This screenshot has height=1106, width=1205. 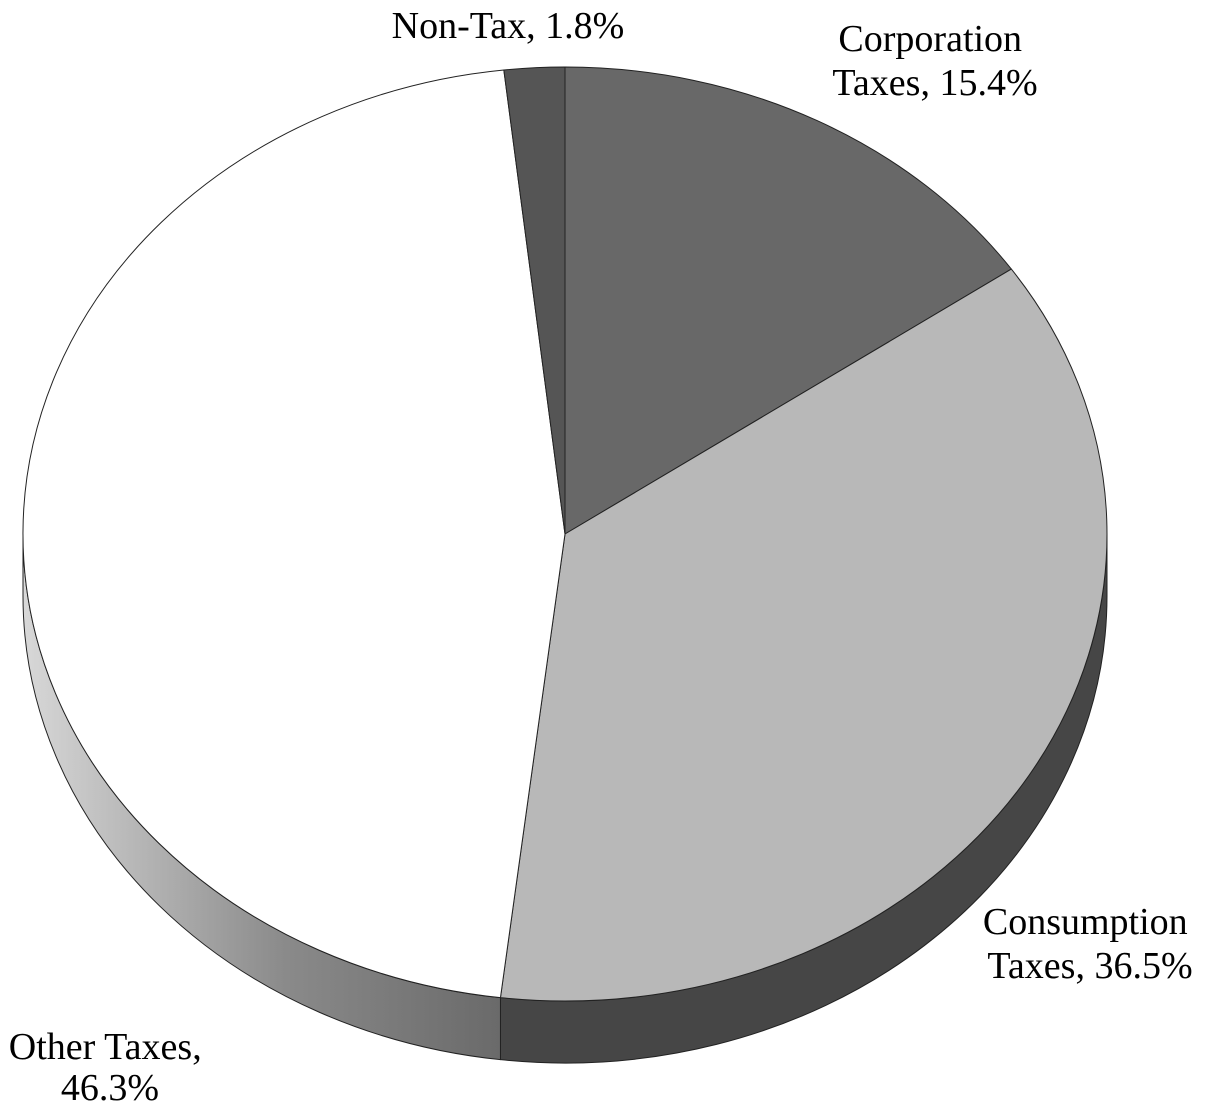 I want to click on slice-non-tax, so click(x=534, y=300).